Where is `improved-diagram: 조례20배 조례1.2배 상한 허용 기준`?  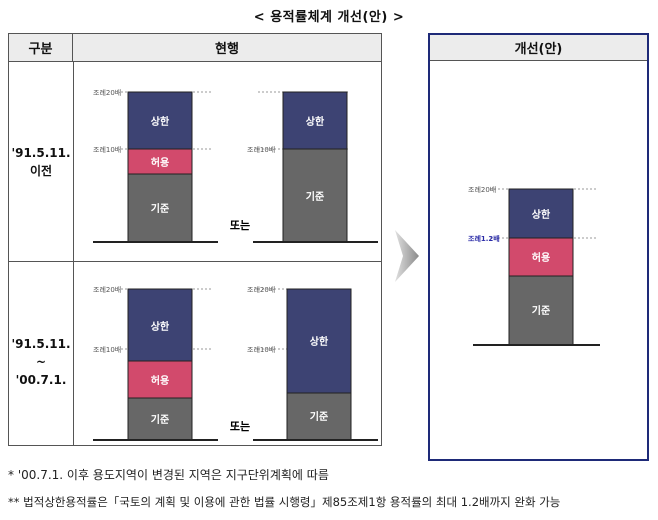 improved-diagram: 조례20배 조례1.2배 상한 허용 기준 is located at coordinates (534, 265).